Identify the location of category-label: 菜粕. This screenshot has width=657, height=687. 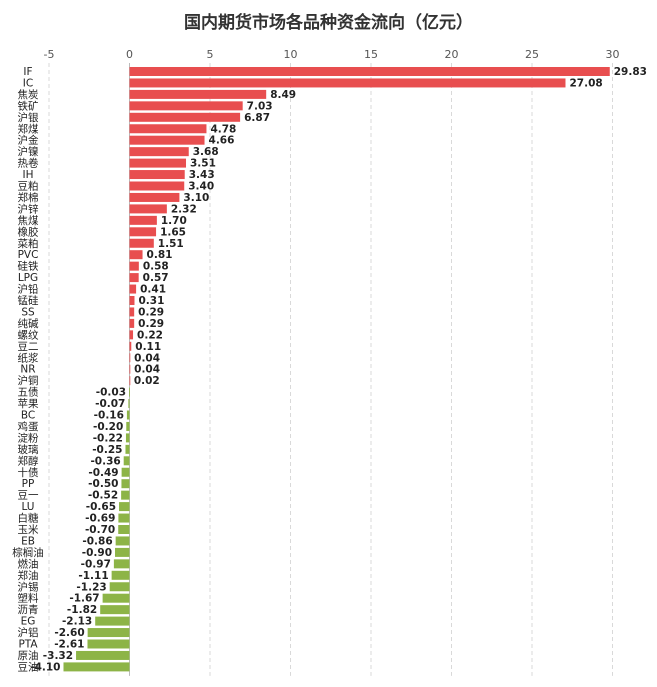
(28, 243).